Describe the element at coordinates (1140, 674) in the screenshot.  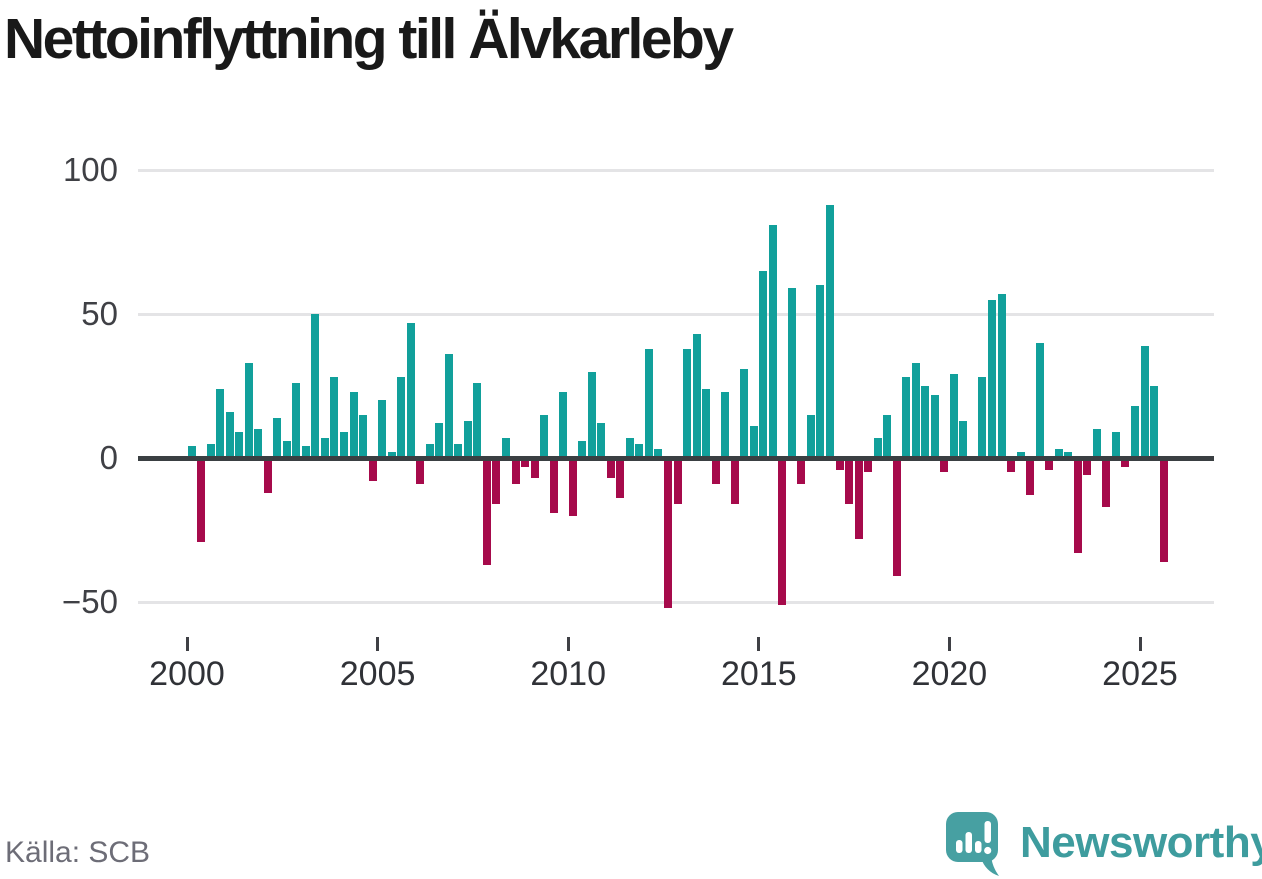
I see `x-axis-label: 2025` at that location.